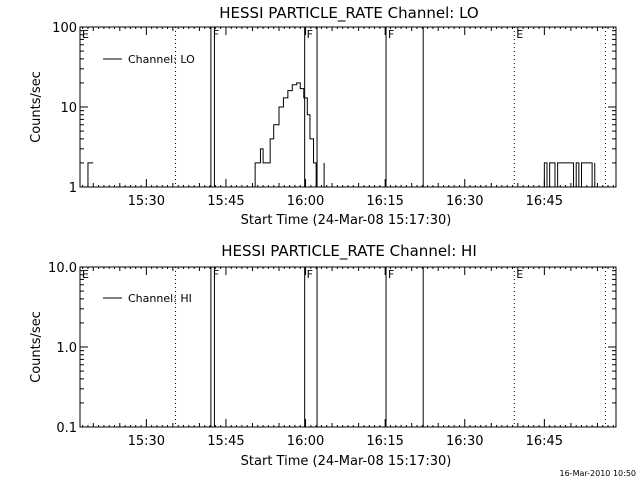  I want to click on y-tick-label: 1.0, so click(66, 348).